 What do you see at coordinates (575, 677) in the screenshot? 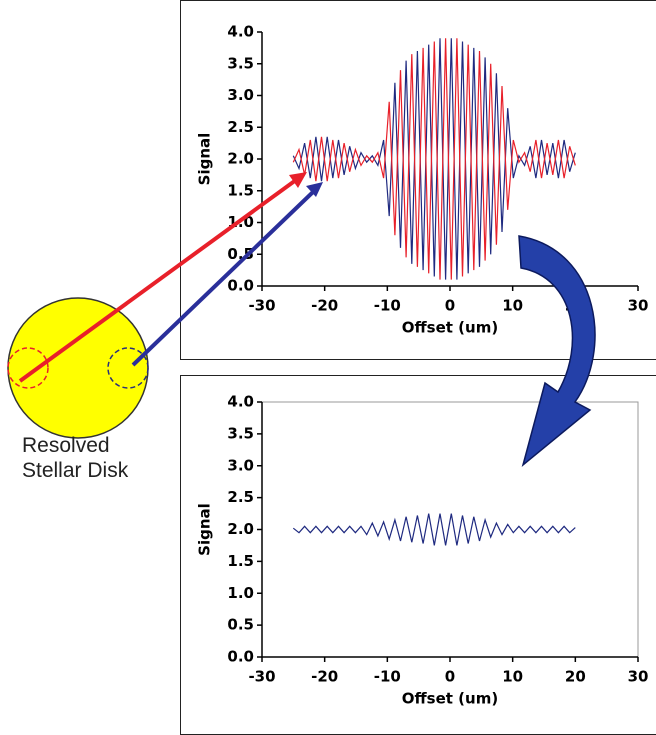
I see `x-tick-label: 20` at bounding box center [575, 677].